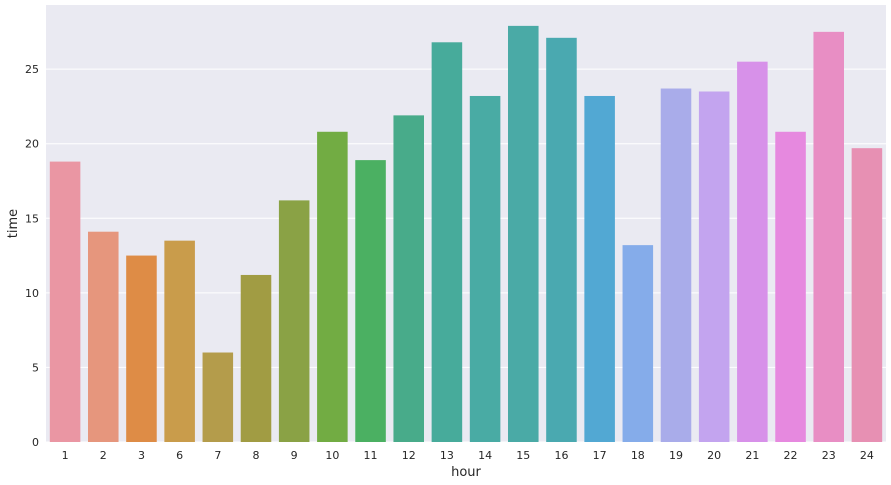 This screenshot has width=891, height=485. I want to click on x-tick-label: 6, so click(179, 455).